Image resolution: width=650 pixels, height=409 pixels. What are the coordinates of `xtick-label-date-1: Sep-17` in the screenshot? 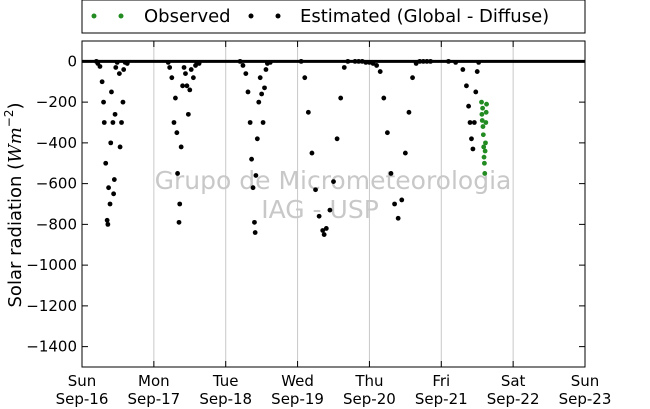 It's located at (153, 399).